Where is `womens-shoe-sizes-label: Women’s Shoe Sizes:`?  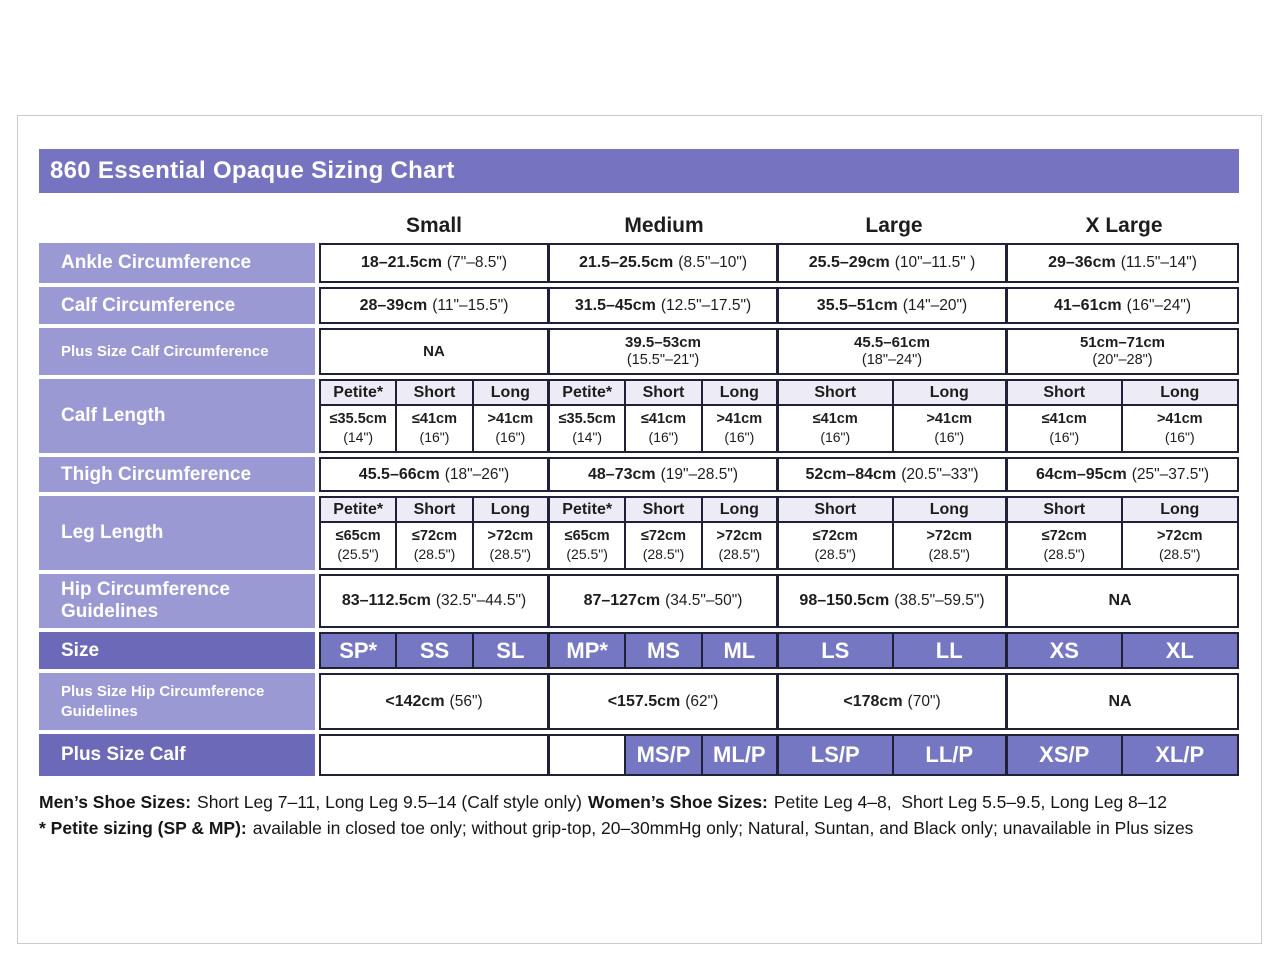
womens-shoe-sizes-label: Women’s Shoe Sizes: is located at coordinates (677, 802).